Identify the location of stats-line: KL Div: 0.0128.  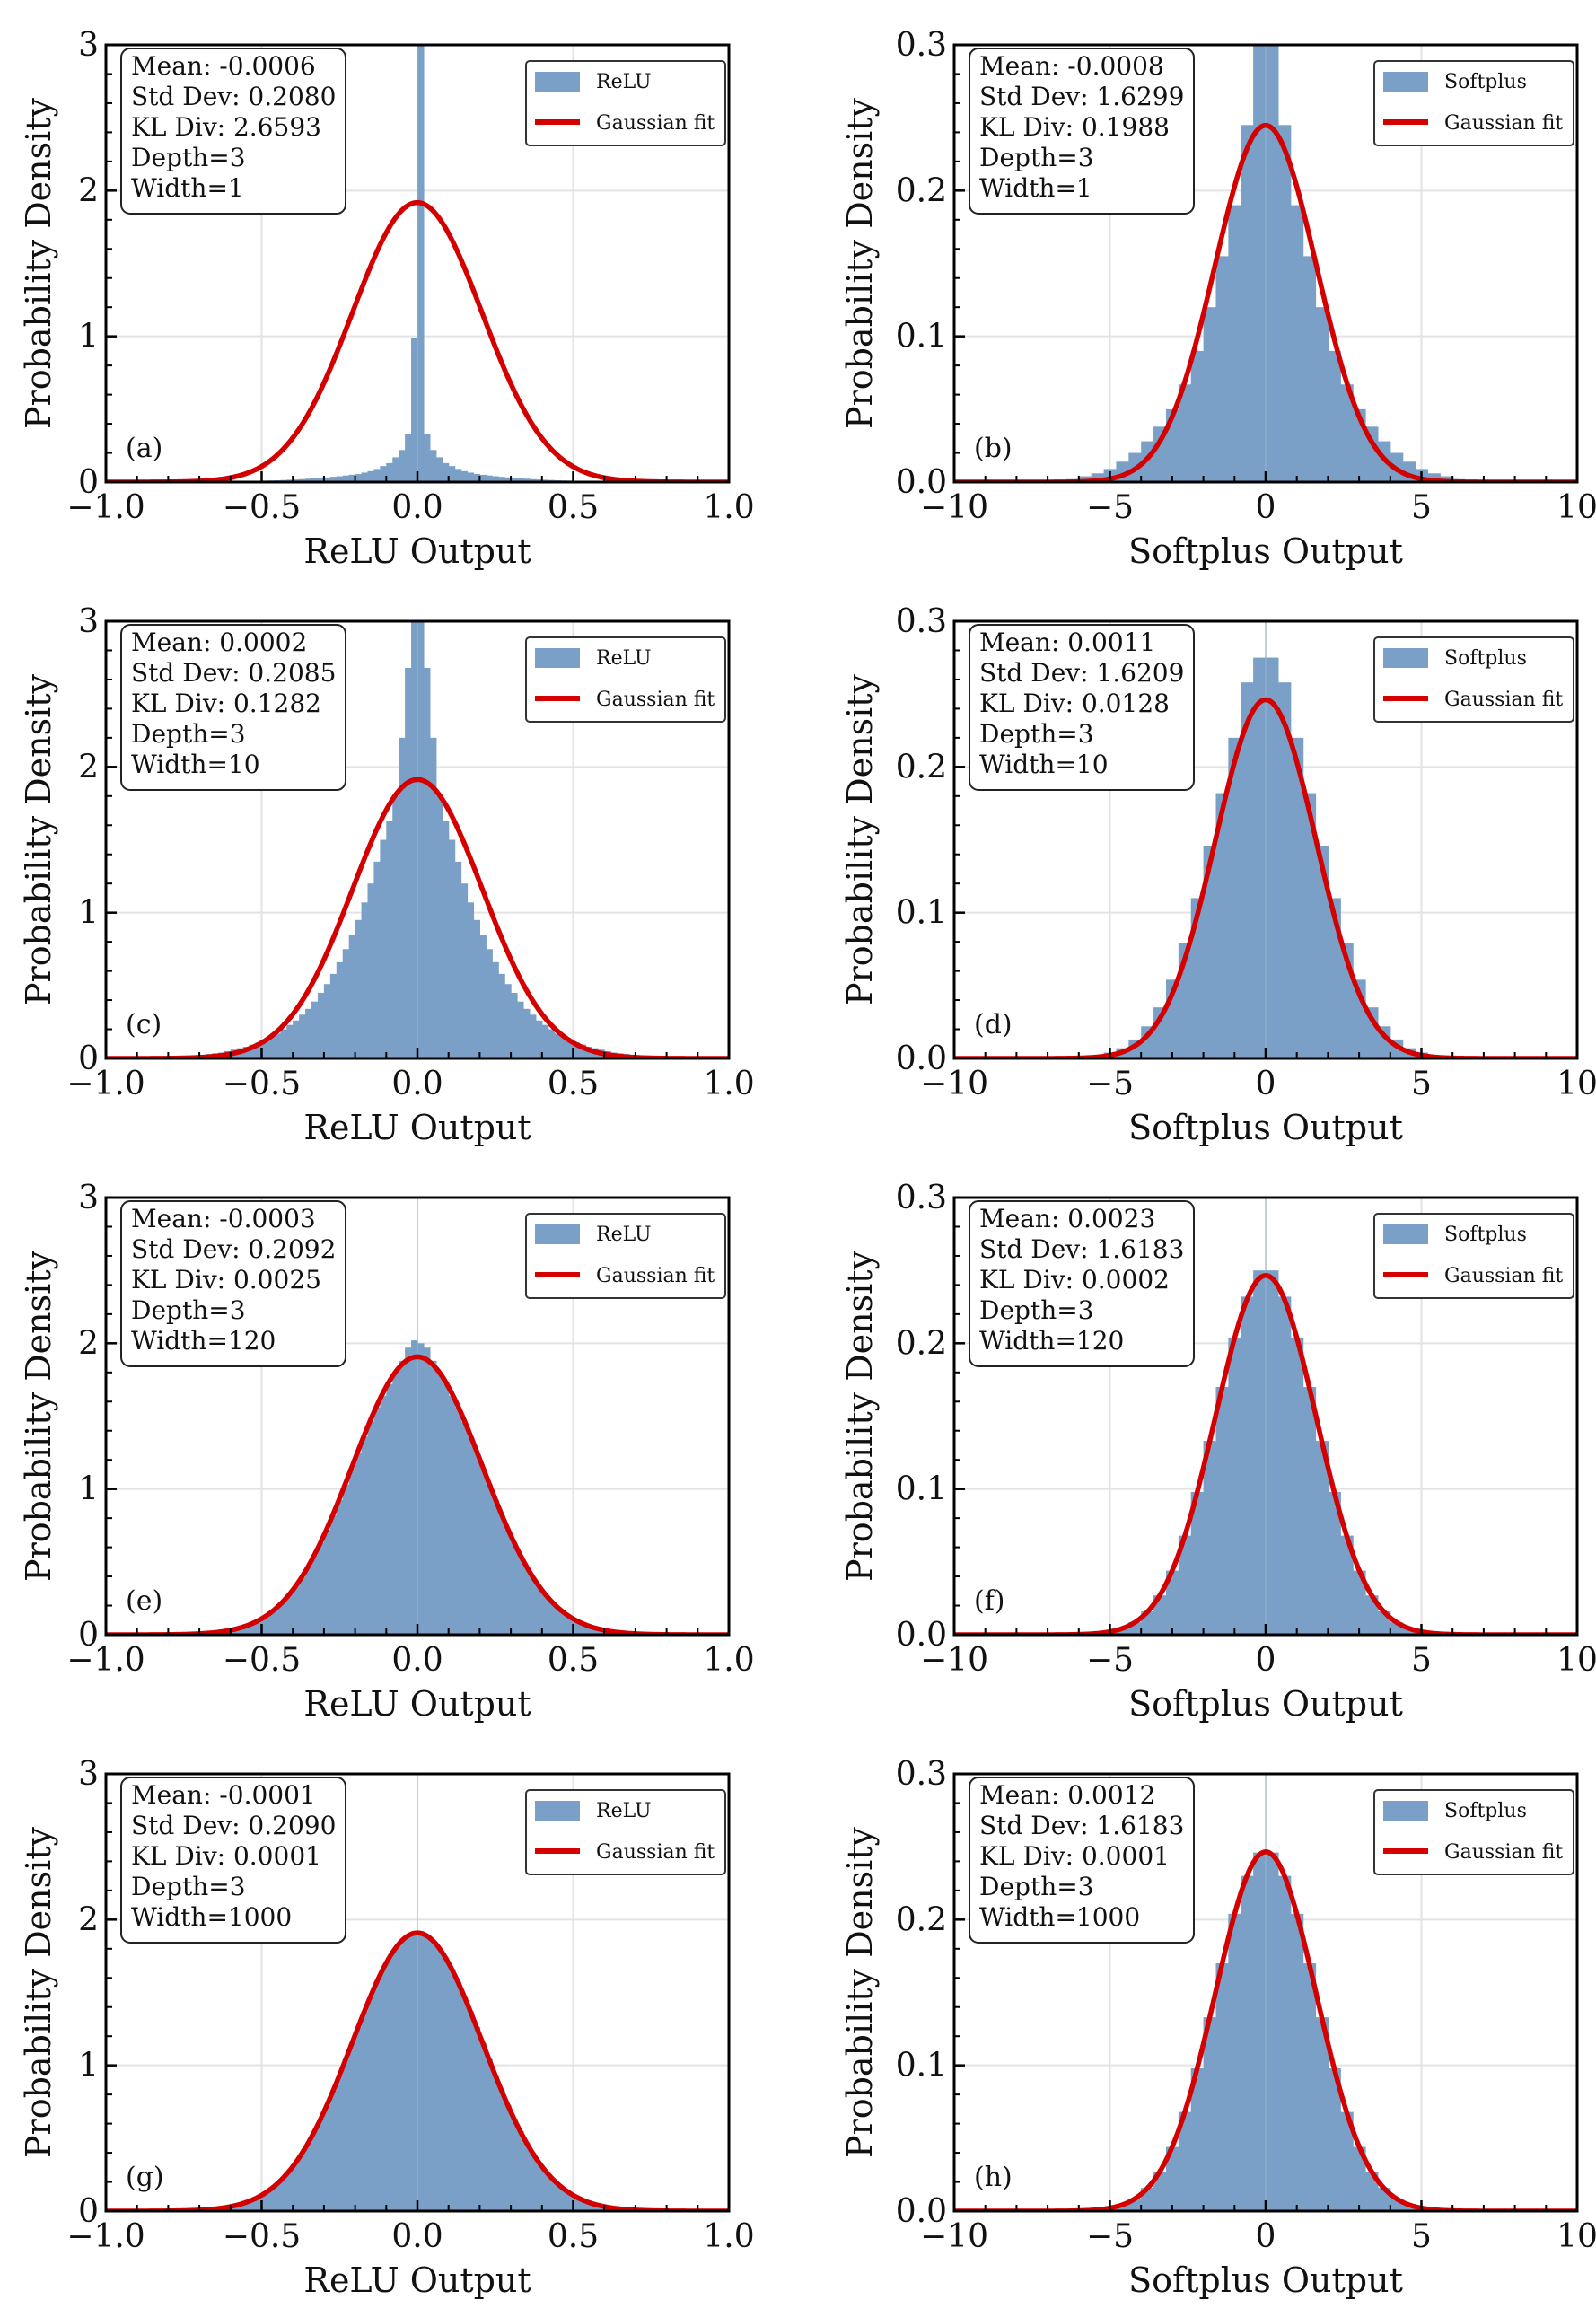
(1074, 703).